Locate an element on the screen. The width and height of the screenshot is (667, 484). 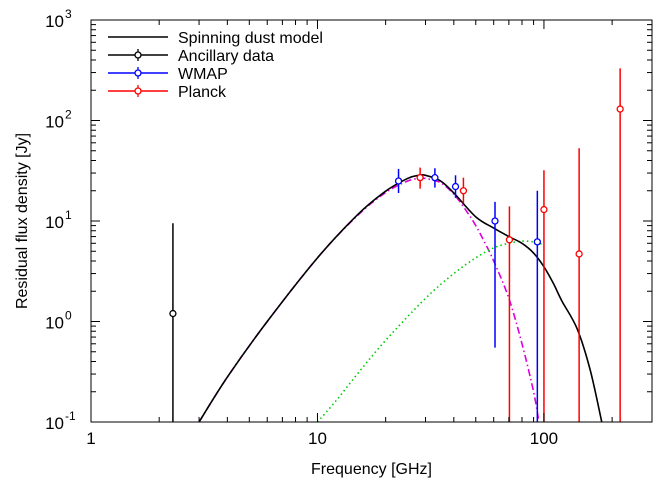
y-tick-label: 10 3 is located at coordinates (58, 19).